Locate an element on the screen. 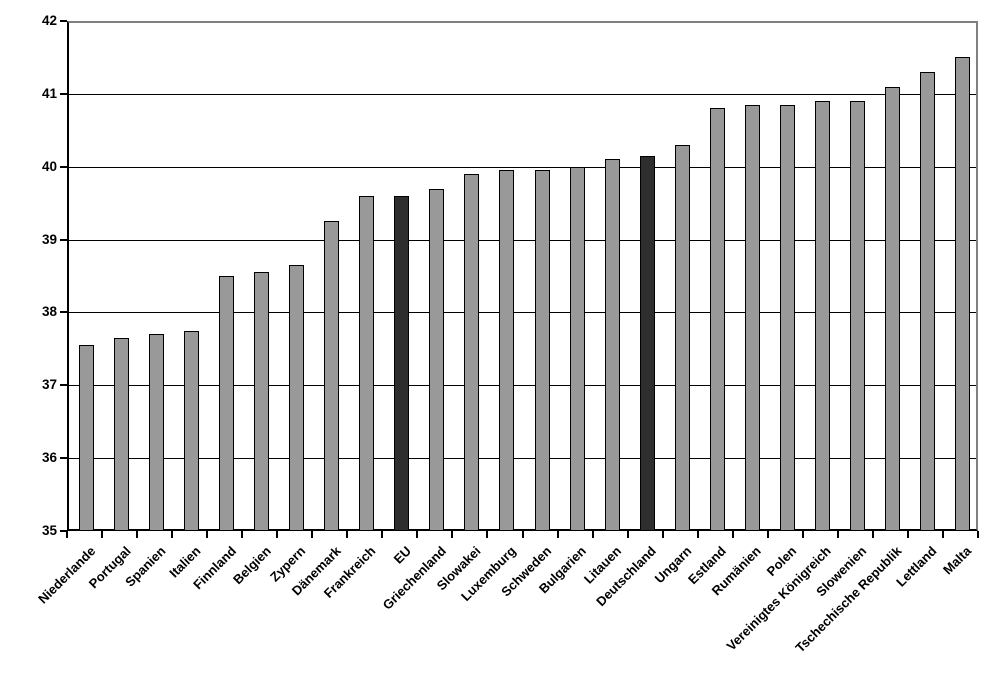 The image size is (985, 677). bar-litauen is located at coordinates (612, 345).